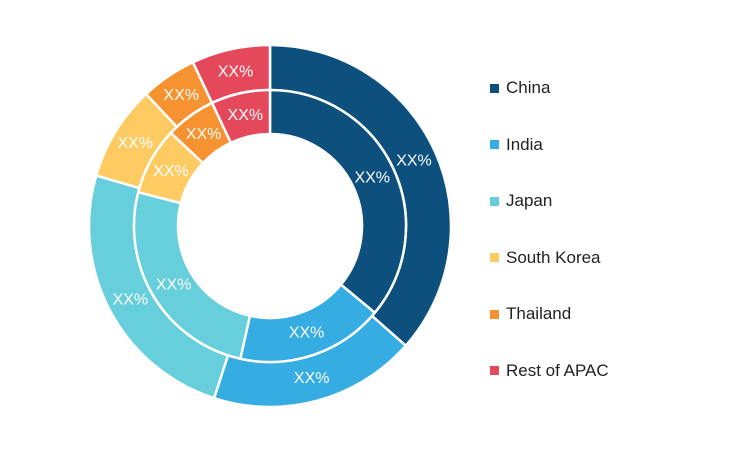  Describe the element at coordinates (494, 145) in the screenshot. I see `legend-swatch-india` at that location.